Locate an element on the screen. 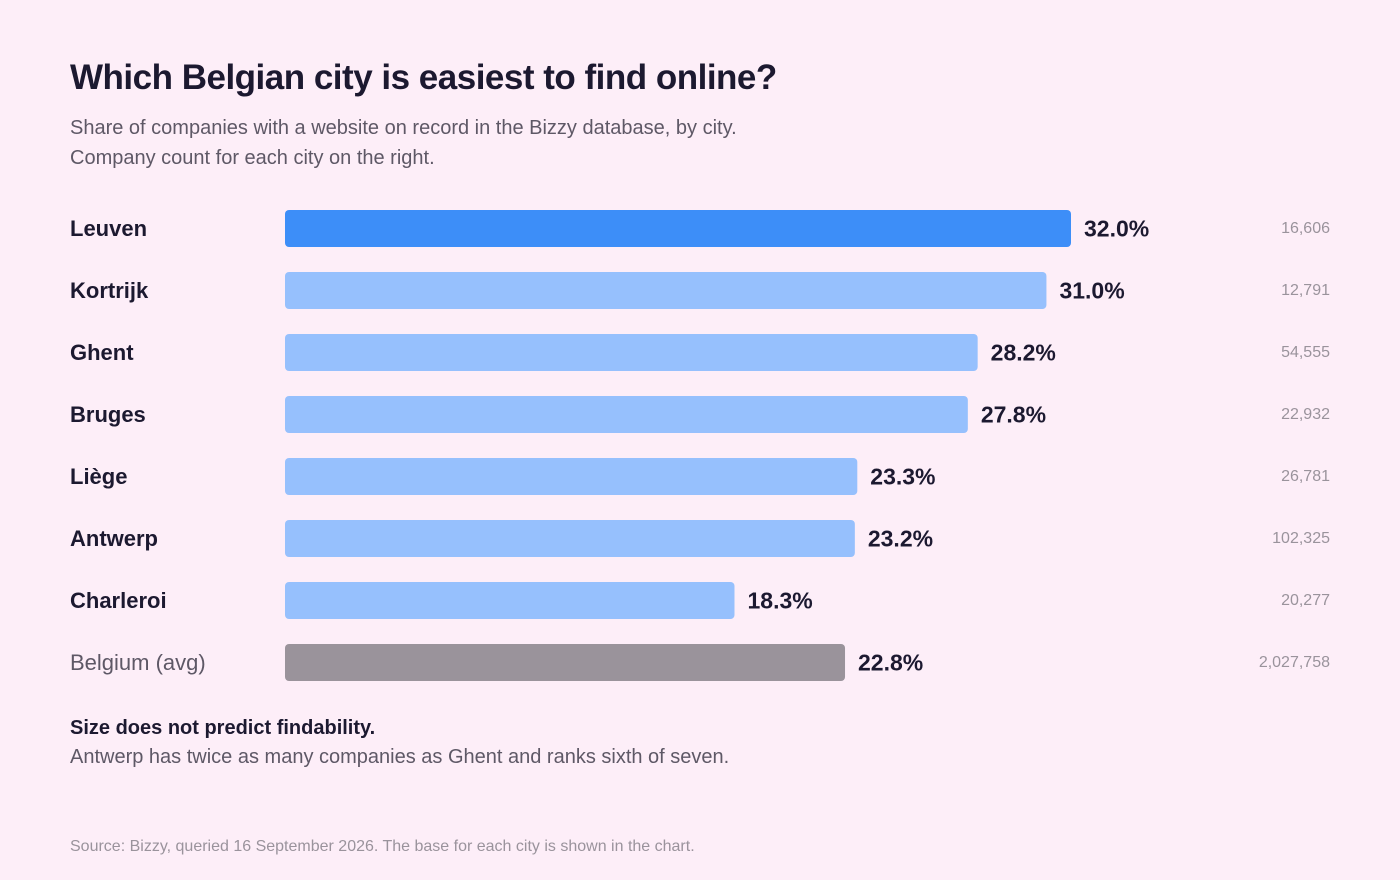  value-label: 31.0% is located at coordinates (1091, 291).